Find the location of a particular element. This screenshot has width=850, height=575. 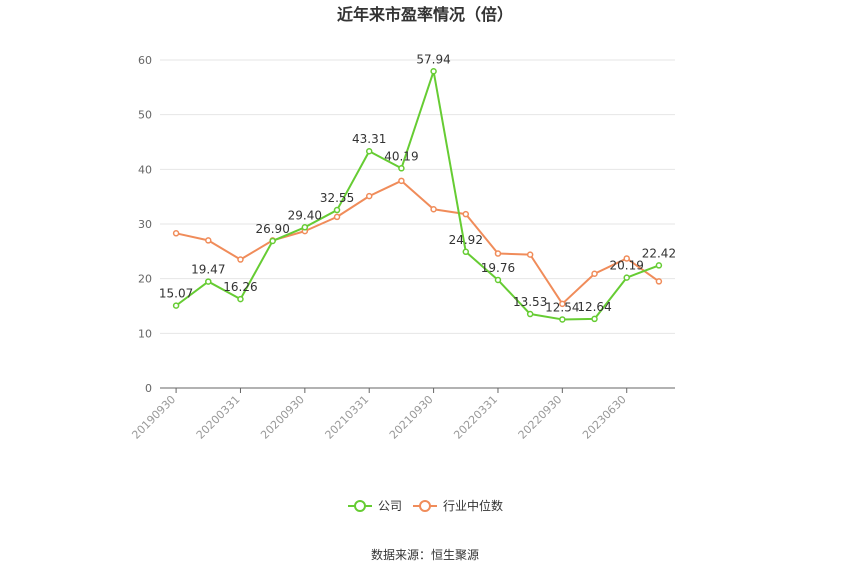

y-tick-label-4: 40 is located at coordinates (145, 169).